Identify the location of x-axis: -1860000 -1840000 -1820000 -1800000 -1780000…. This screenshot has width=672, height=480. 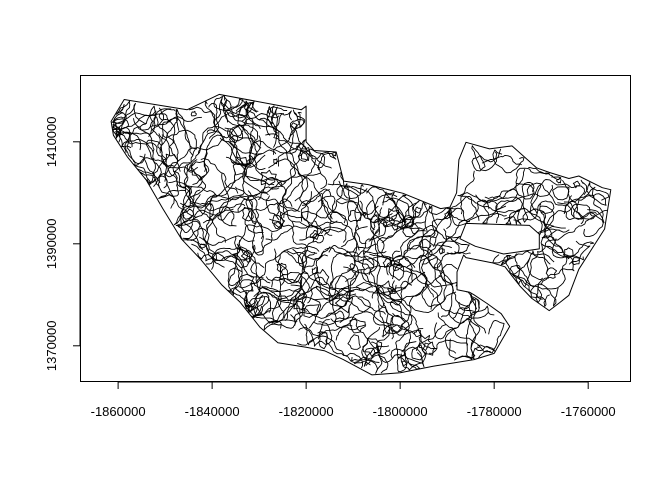
(353, 400).